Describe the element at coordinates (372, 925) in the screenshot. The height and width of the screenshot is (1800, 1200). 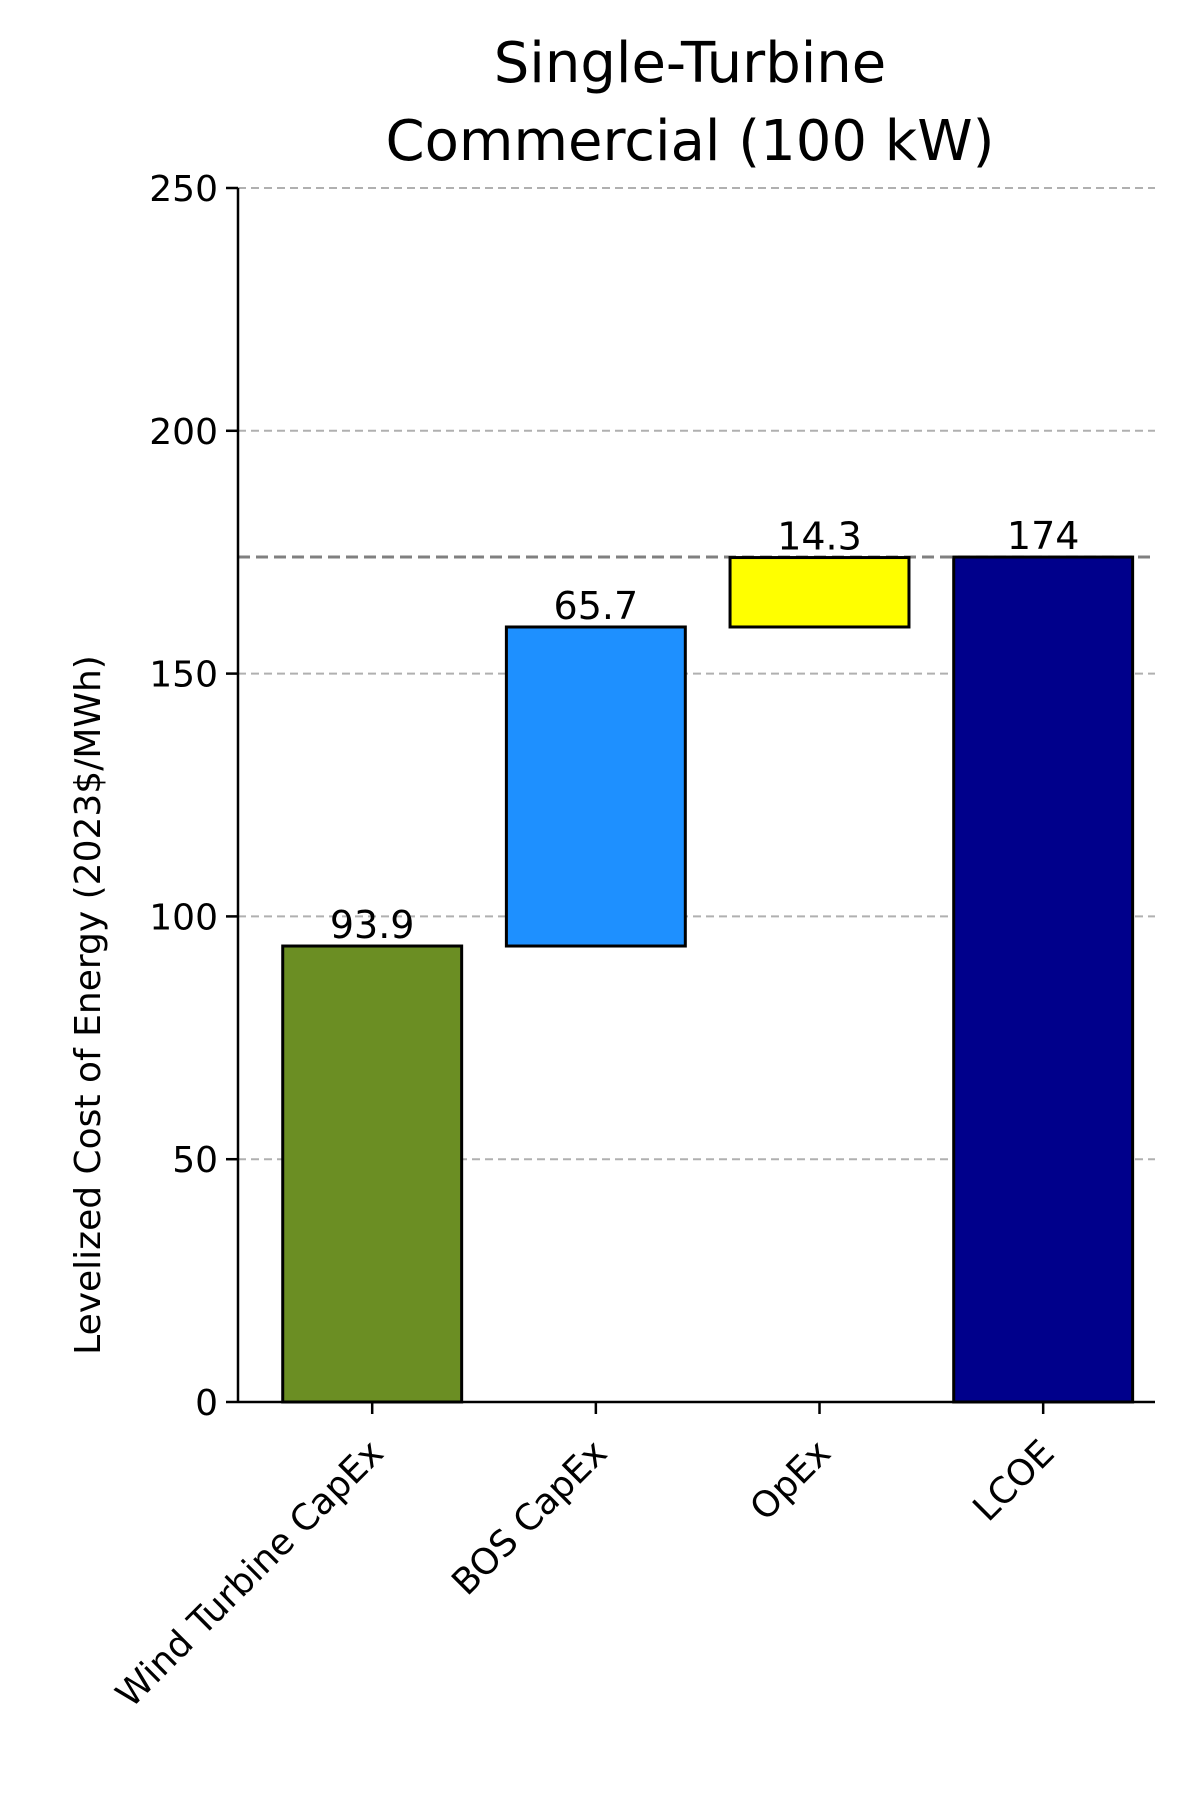
I see `bar-value-label: 93.9` at that location.